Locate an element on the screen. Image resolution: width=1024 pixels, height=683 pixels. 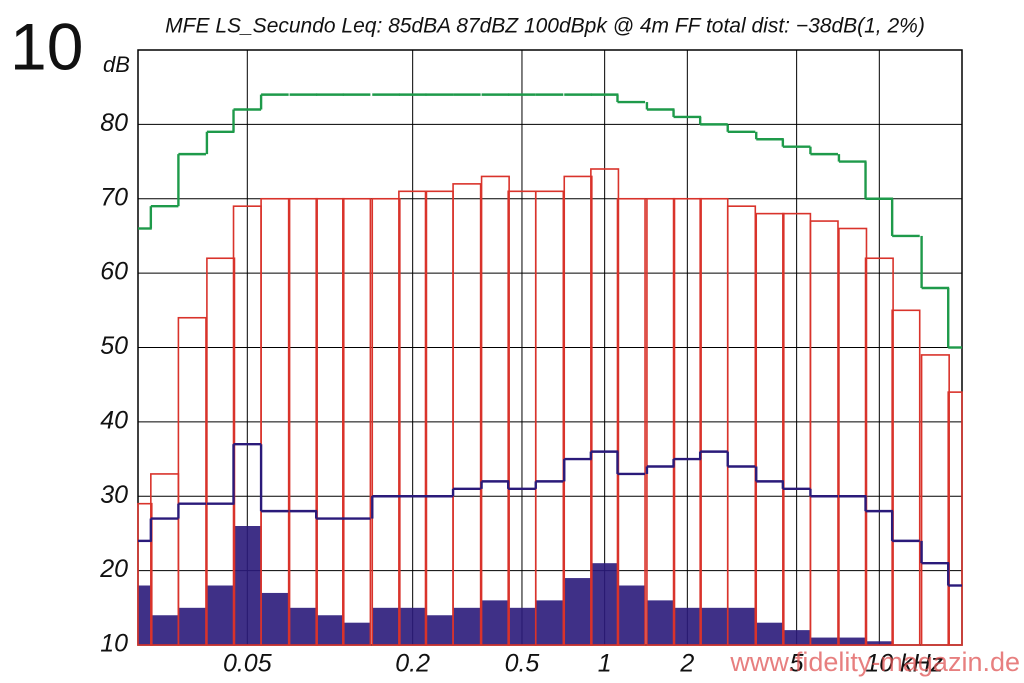
y-axis-label: dB is located at coordinates (116, 64).